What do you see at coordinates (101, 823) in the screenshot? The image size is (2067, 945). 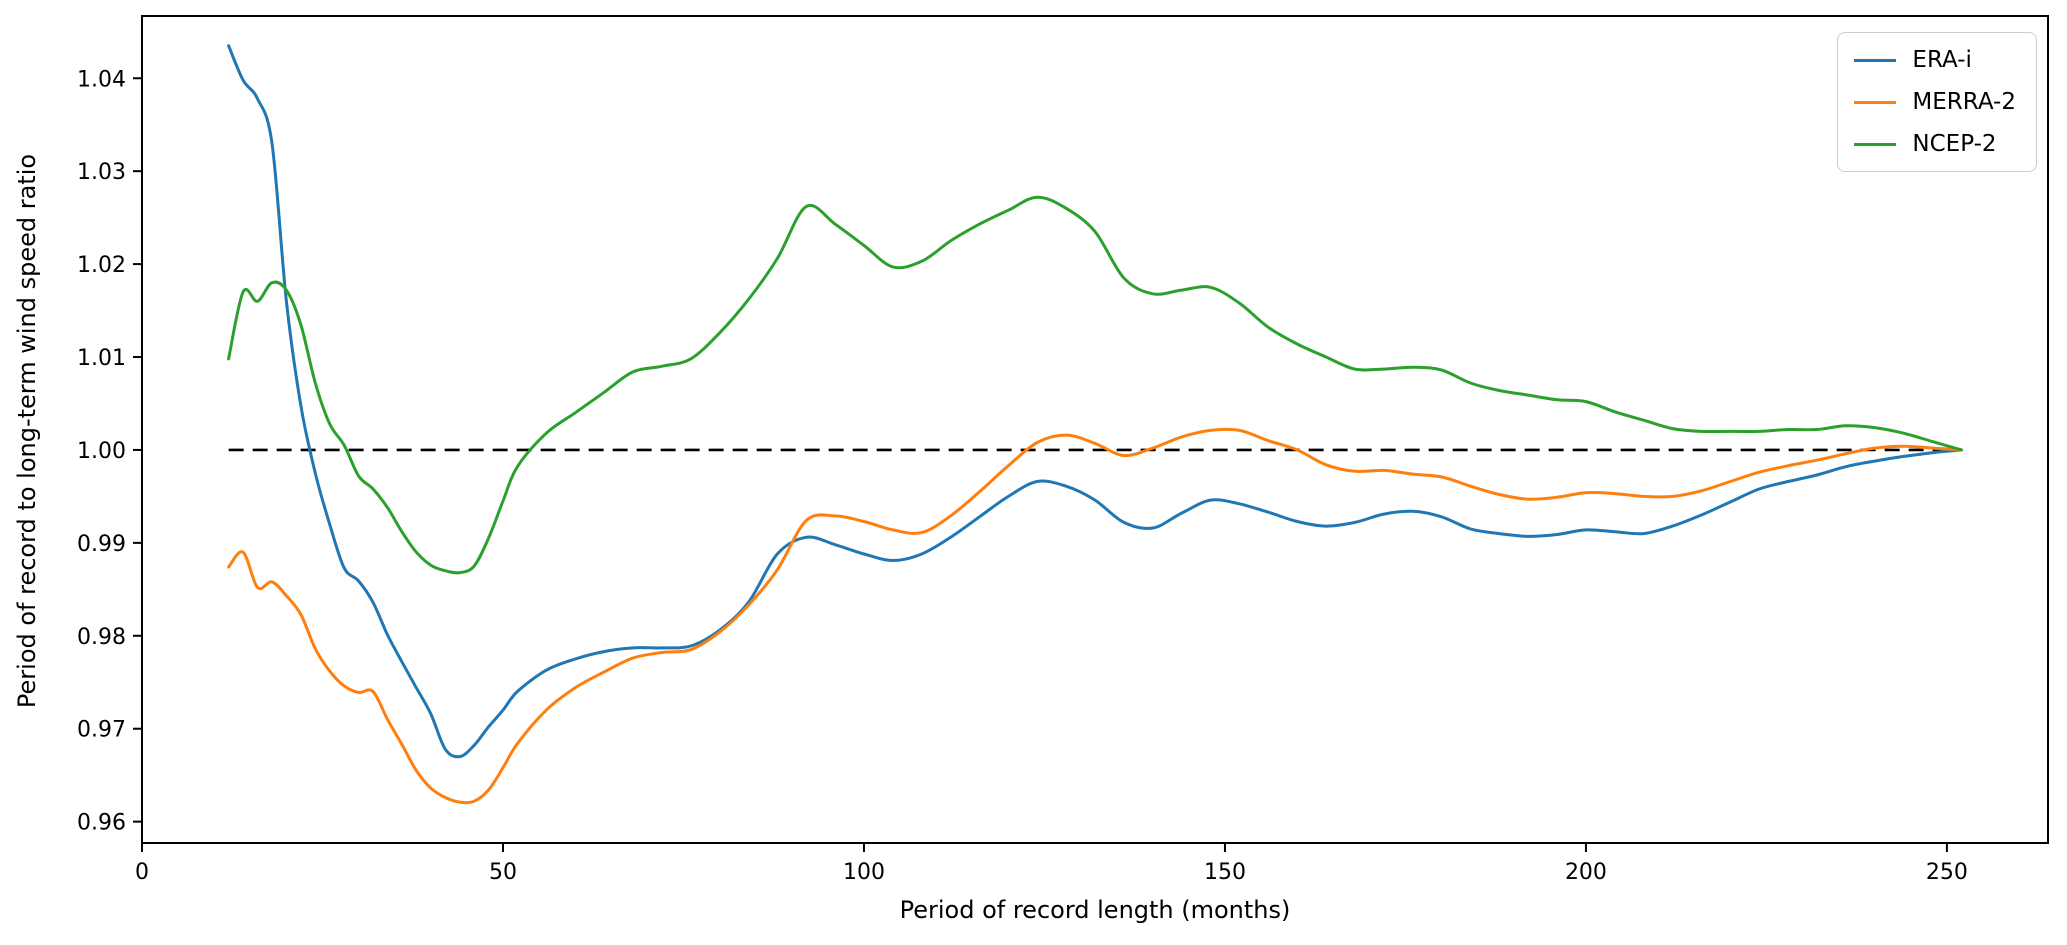 I see `y-tick-label: 0.96` at bounding box center [101, 823].